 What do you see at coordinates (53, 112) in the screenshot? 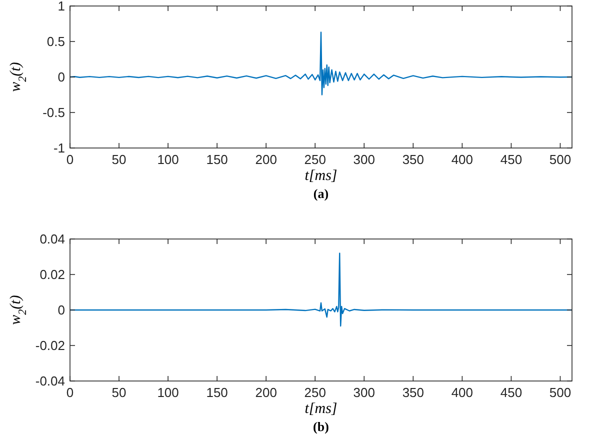
I see `y-tick-label: -0.5` at bounding box center [53, 112].